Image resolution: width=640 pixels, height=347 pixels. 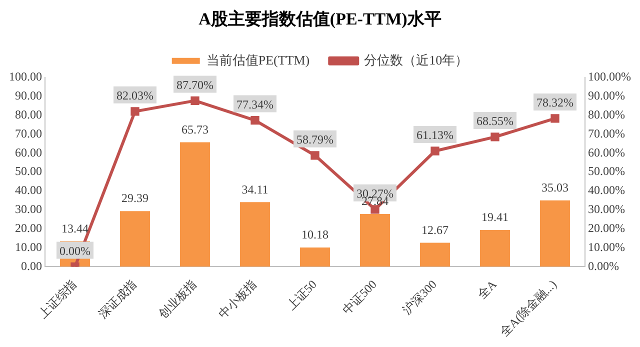 What do you see at coordinates (495, 217) in the screenshot?
I see `data-label: 19.41` at bounding box center [495, 217].